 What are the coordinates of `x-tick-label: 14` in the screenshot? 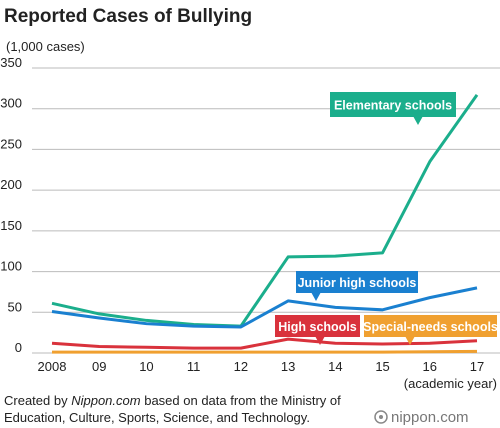 It's located at (335, 366).